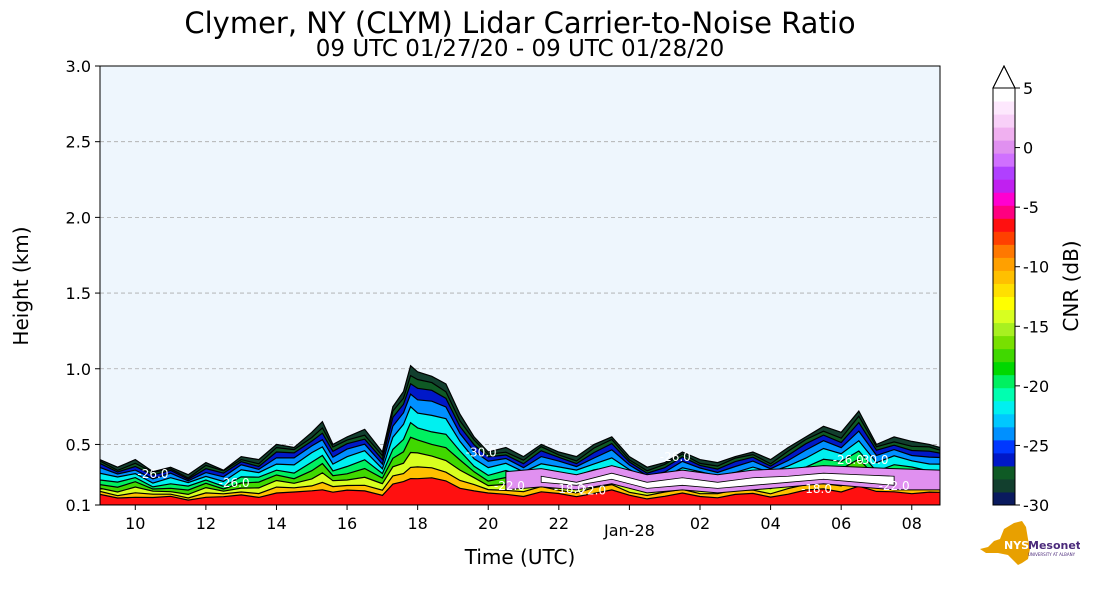 The width and height of the screenshot is (1093, 600). Describe the element at coordinates (1052, 554) in the screenshot. I see `svg-text: UNIVERSITY AT ALBANY` at that location.